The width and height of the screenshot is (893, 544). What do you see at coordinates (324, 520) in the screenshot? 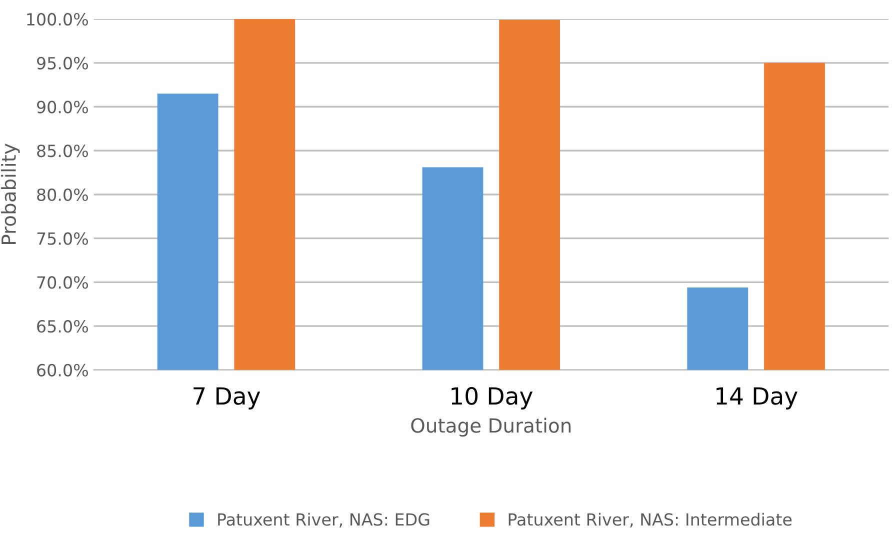
I see `legend-label: Patuxent River, NAS: EDG` at bounding box center [324, 520].